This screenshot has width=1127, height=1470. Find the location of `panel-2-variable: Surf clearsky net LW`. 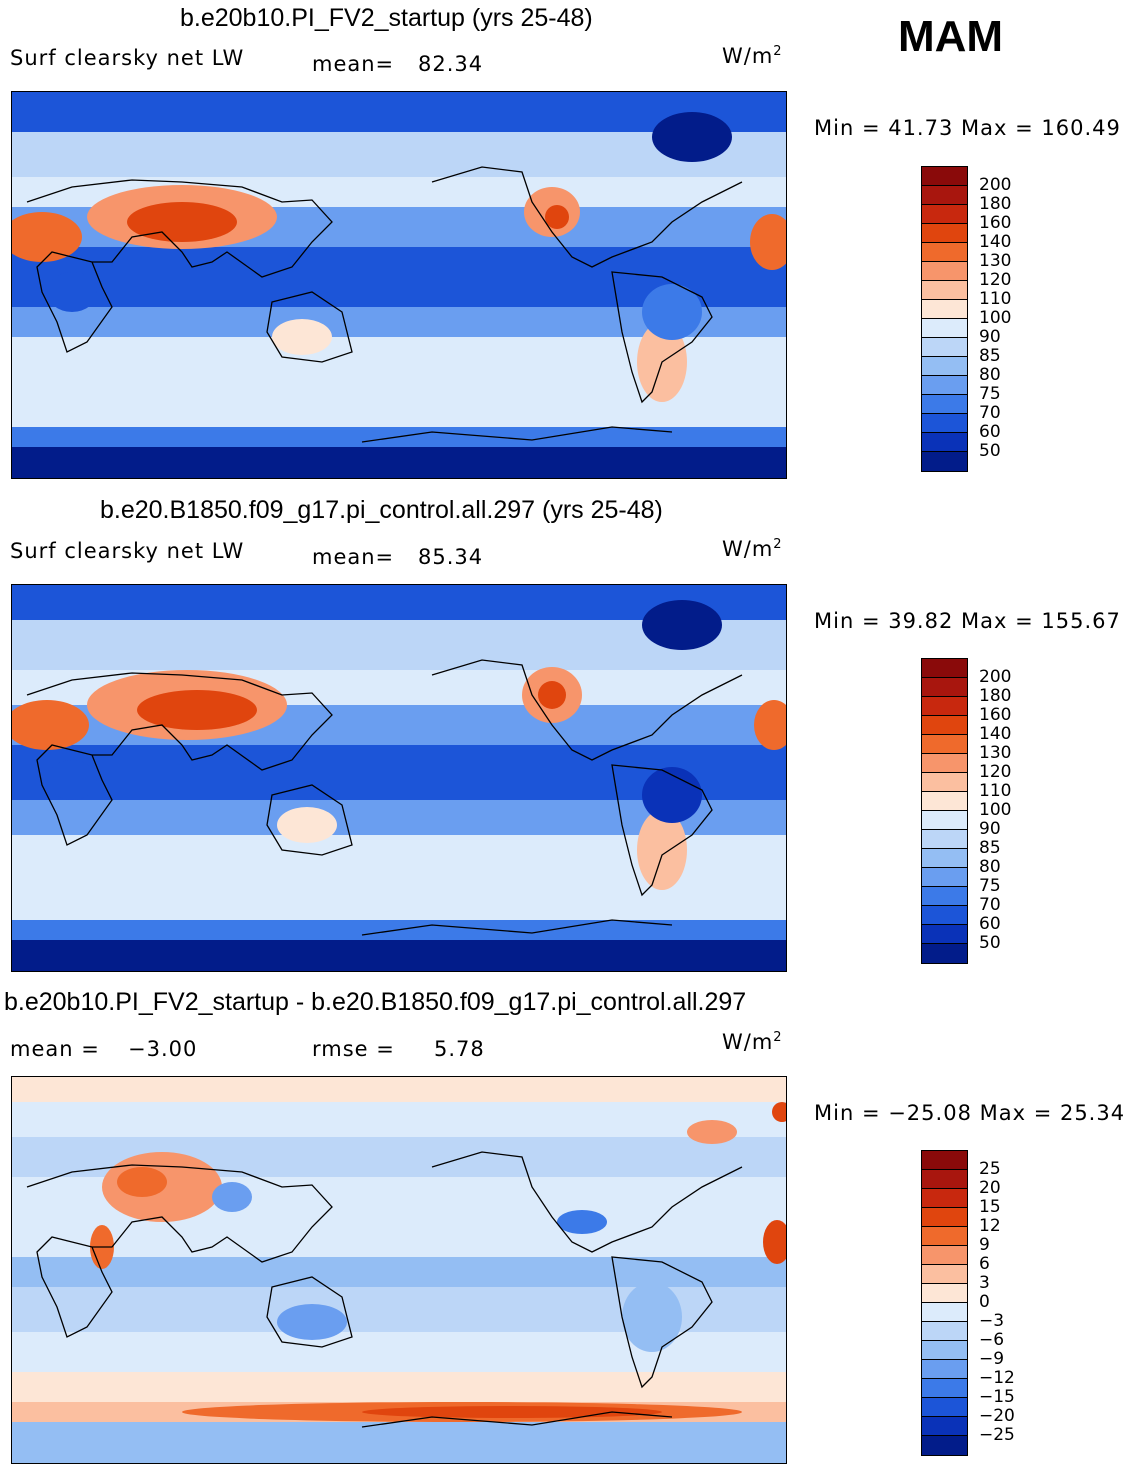

panel-2-variable: Surf clearsky net LW is located at coordinates (127, 551).